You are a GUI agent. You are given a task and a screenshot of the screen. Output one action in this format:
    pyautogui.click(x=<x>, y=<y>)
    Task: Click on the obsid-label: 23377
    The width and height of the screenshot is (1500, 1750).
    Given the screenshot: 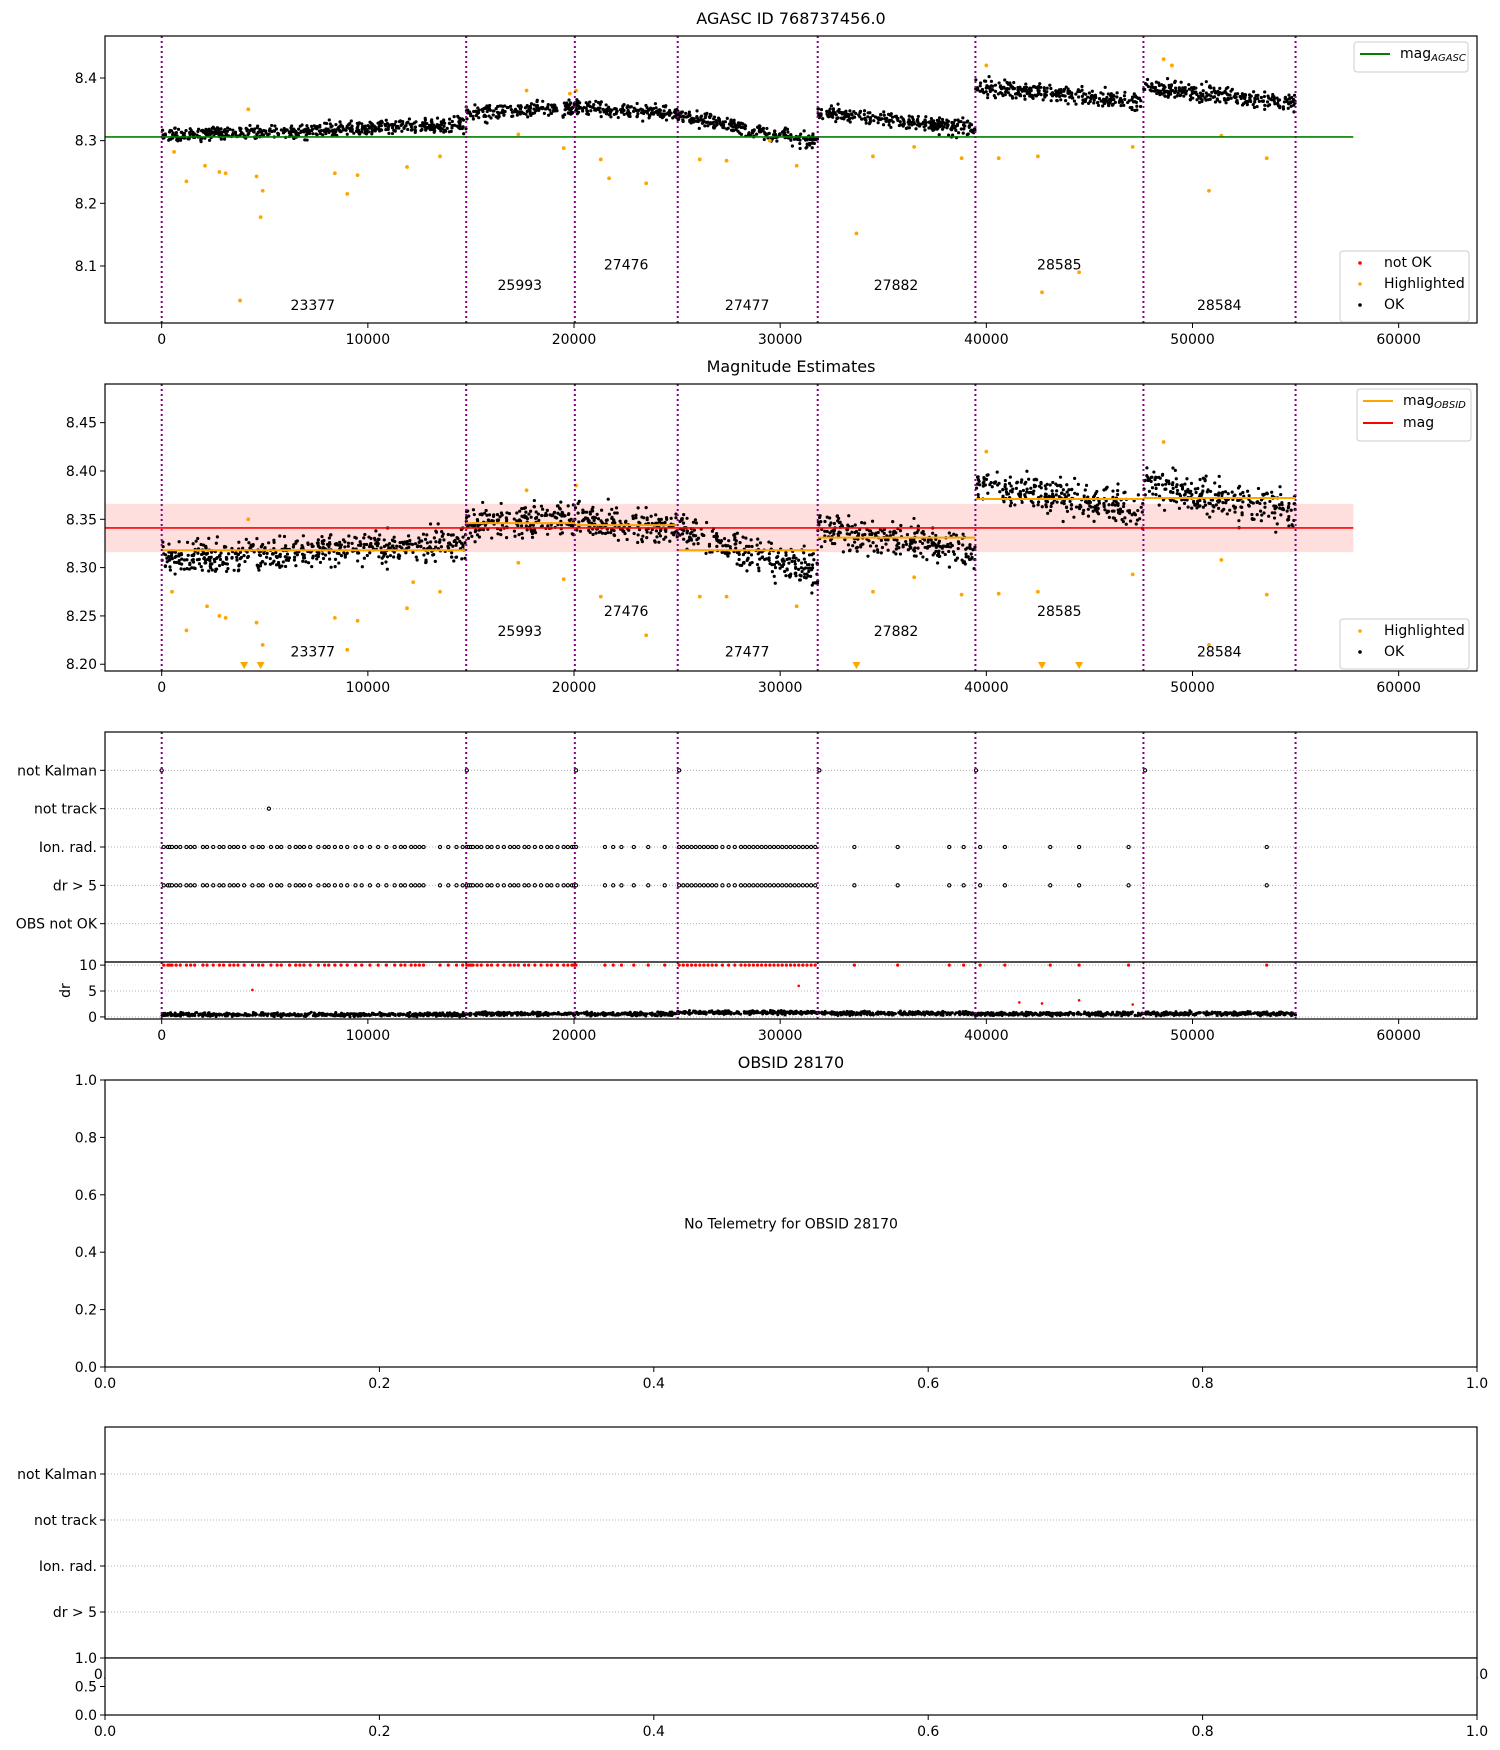 What is the action you would take?
    pyautogui.click(x=313, y=653)
    